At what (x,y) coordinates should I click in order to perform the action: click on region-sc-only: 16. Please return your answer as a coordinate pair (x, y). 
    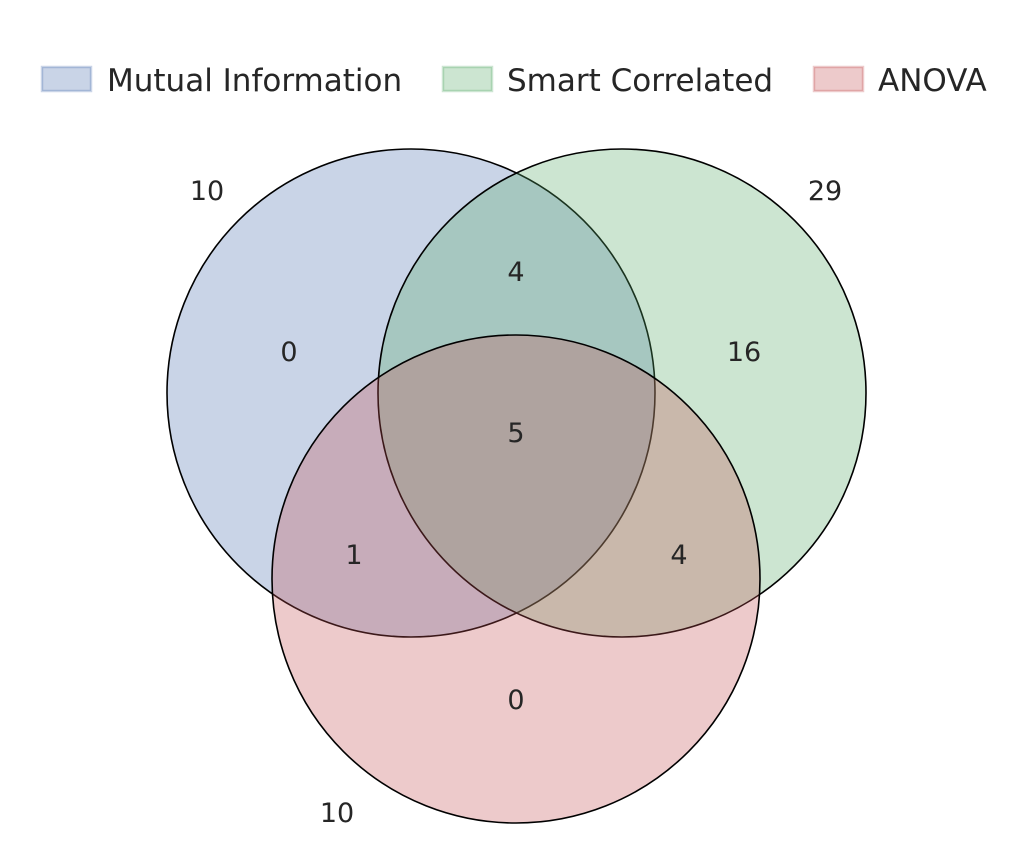
    Looking at the image, I should click on (744, 352).